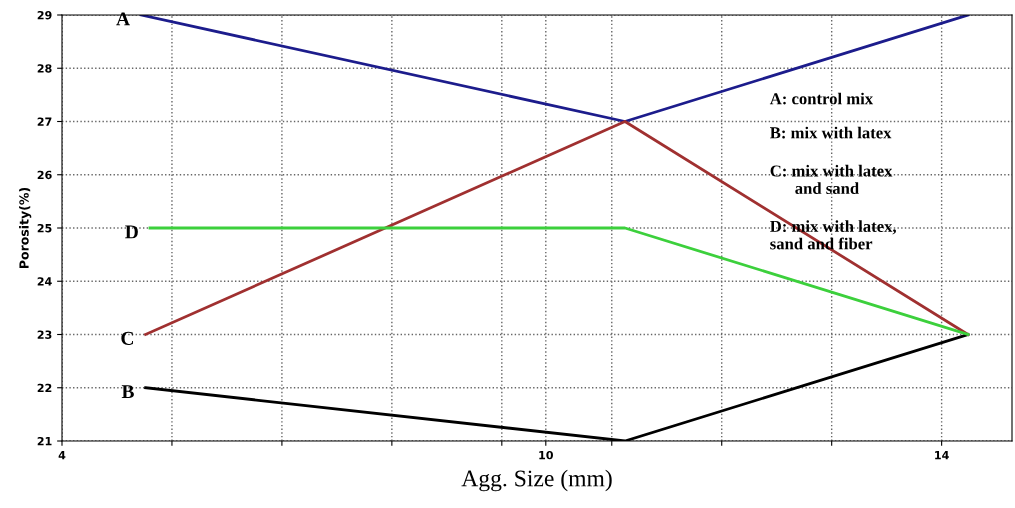  What do you see at coordinates (44, 15) in the screenshot?
I see `y-tick-label: 29` at bounding box center [44, 15].